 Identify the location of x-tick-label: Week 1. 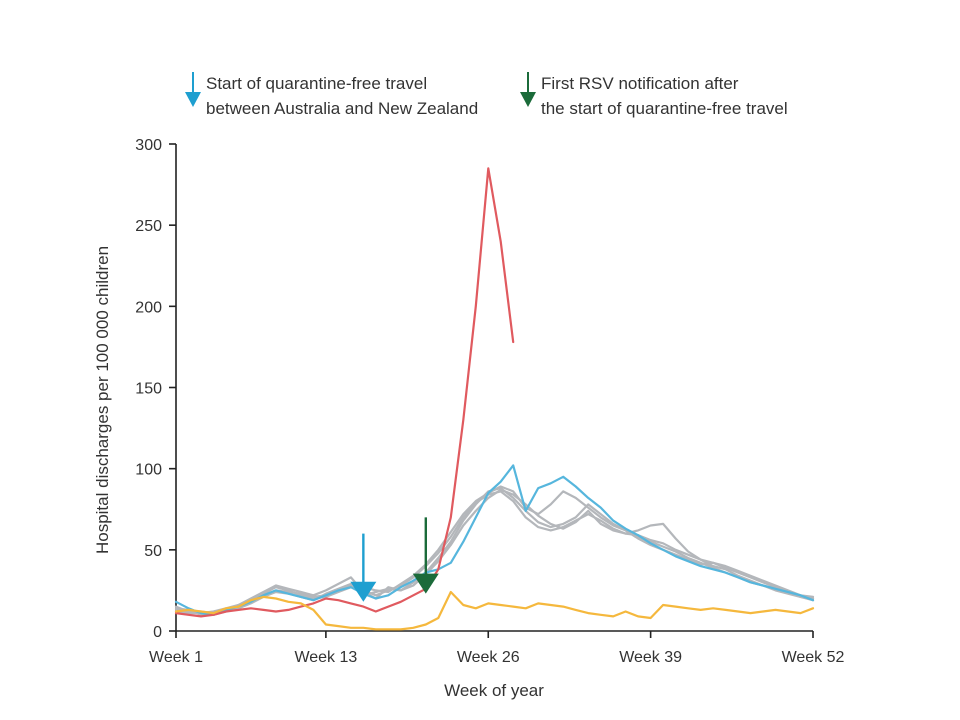
(176, 657).